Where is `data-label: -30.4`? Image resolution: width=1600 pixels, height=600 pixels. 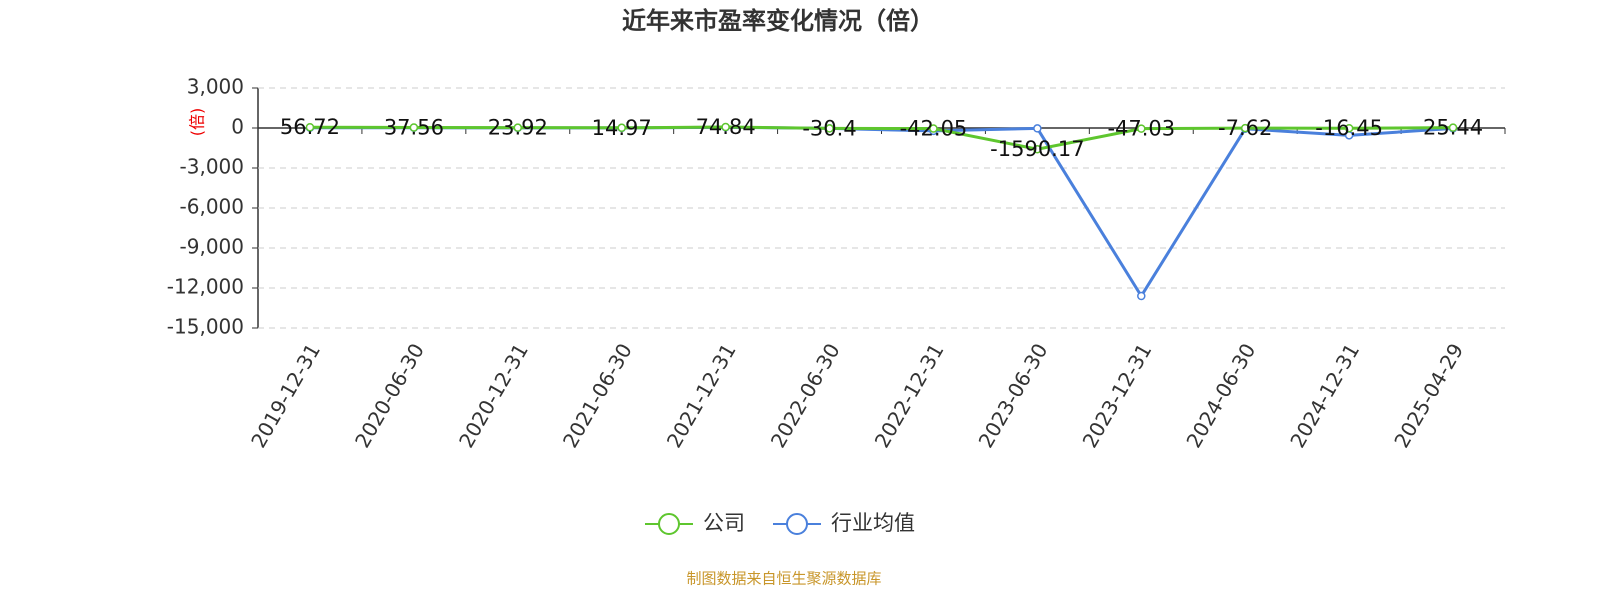
data-label: -30.4 is located at coordinates (829, 128).